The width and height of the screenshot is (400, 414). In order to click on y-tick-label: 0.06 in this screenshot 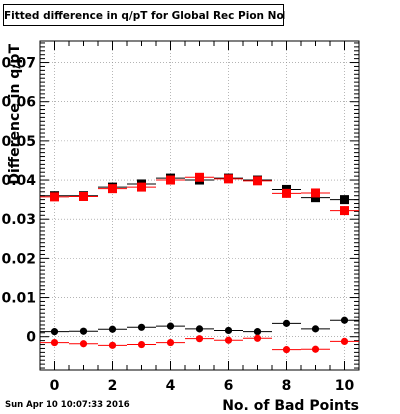, I will do `click(18, 103)`.